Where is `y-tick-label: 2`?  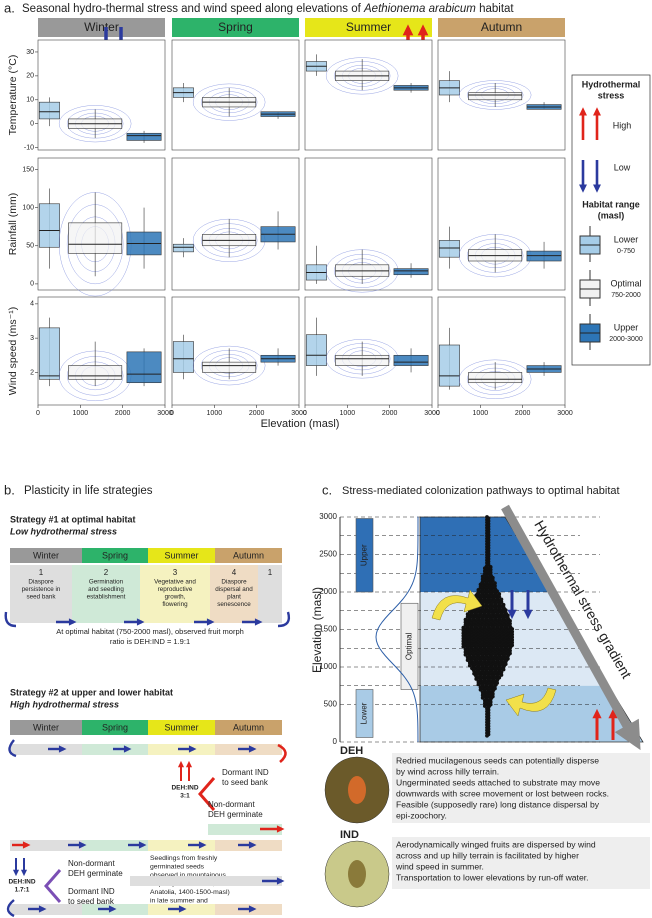 y-tick-label: 2 is located at coordinates (32, 372).